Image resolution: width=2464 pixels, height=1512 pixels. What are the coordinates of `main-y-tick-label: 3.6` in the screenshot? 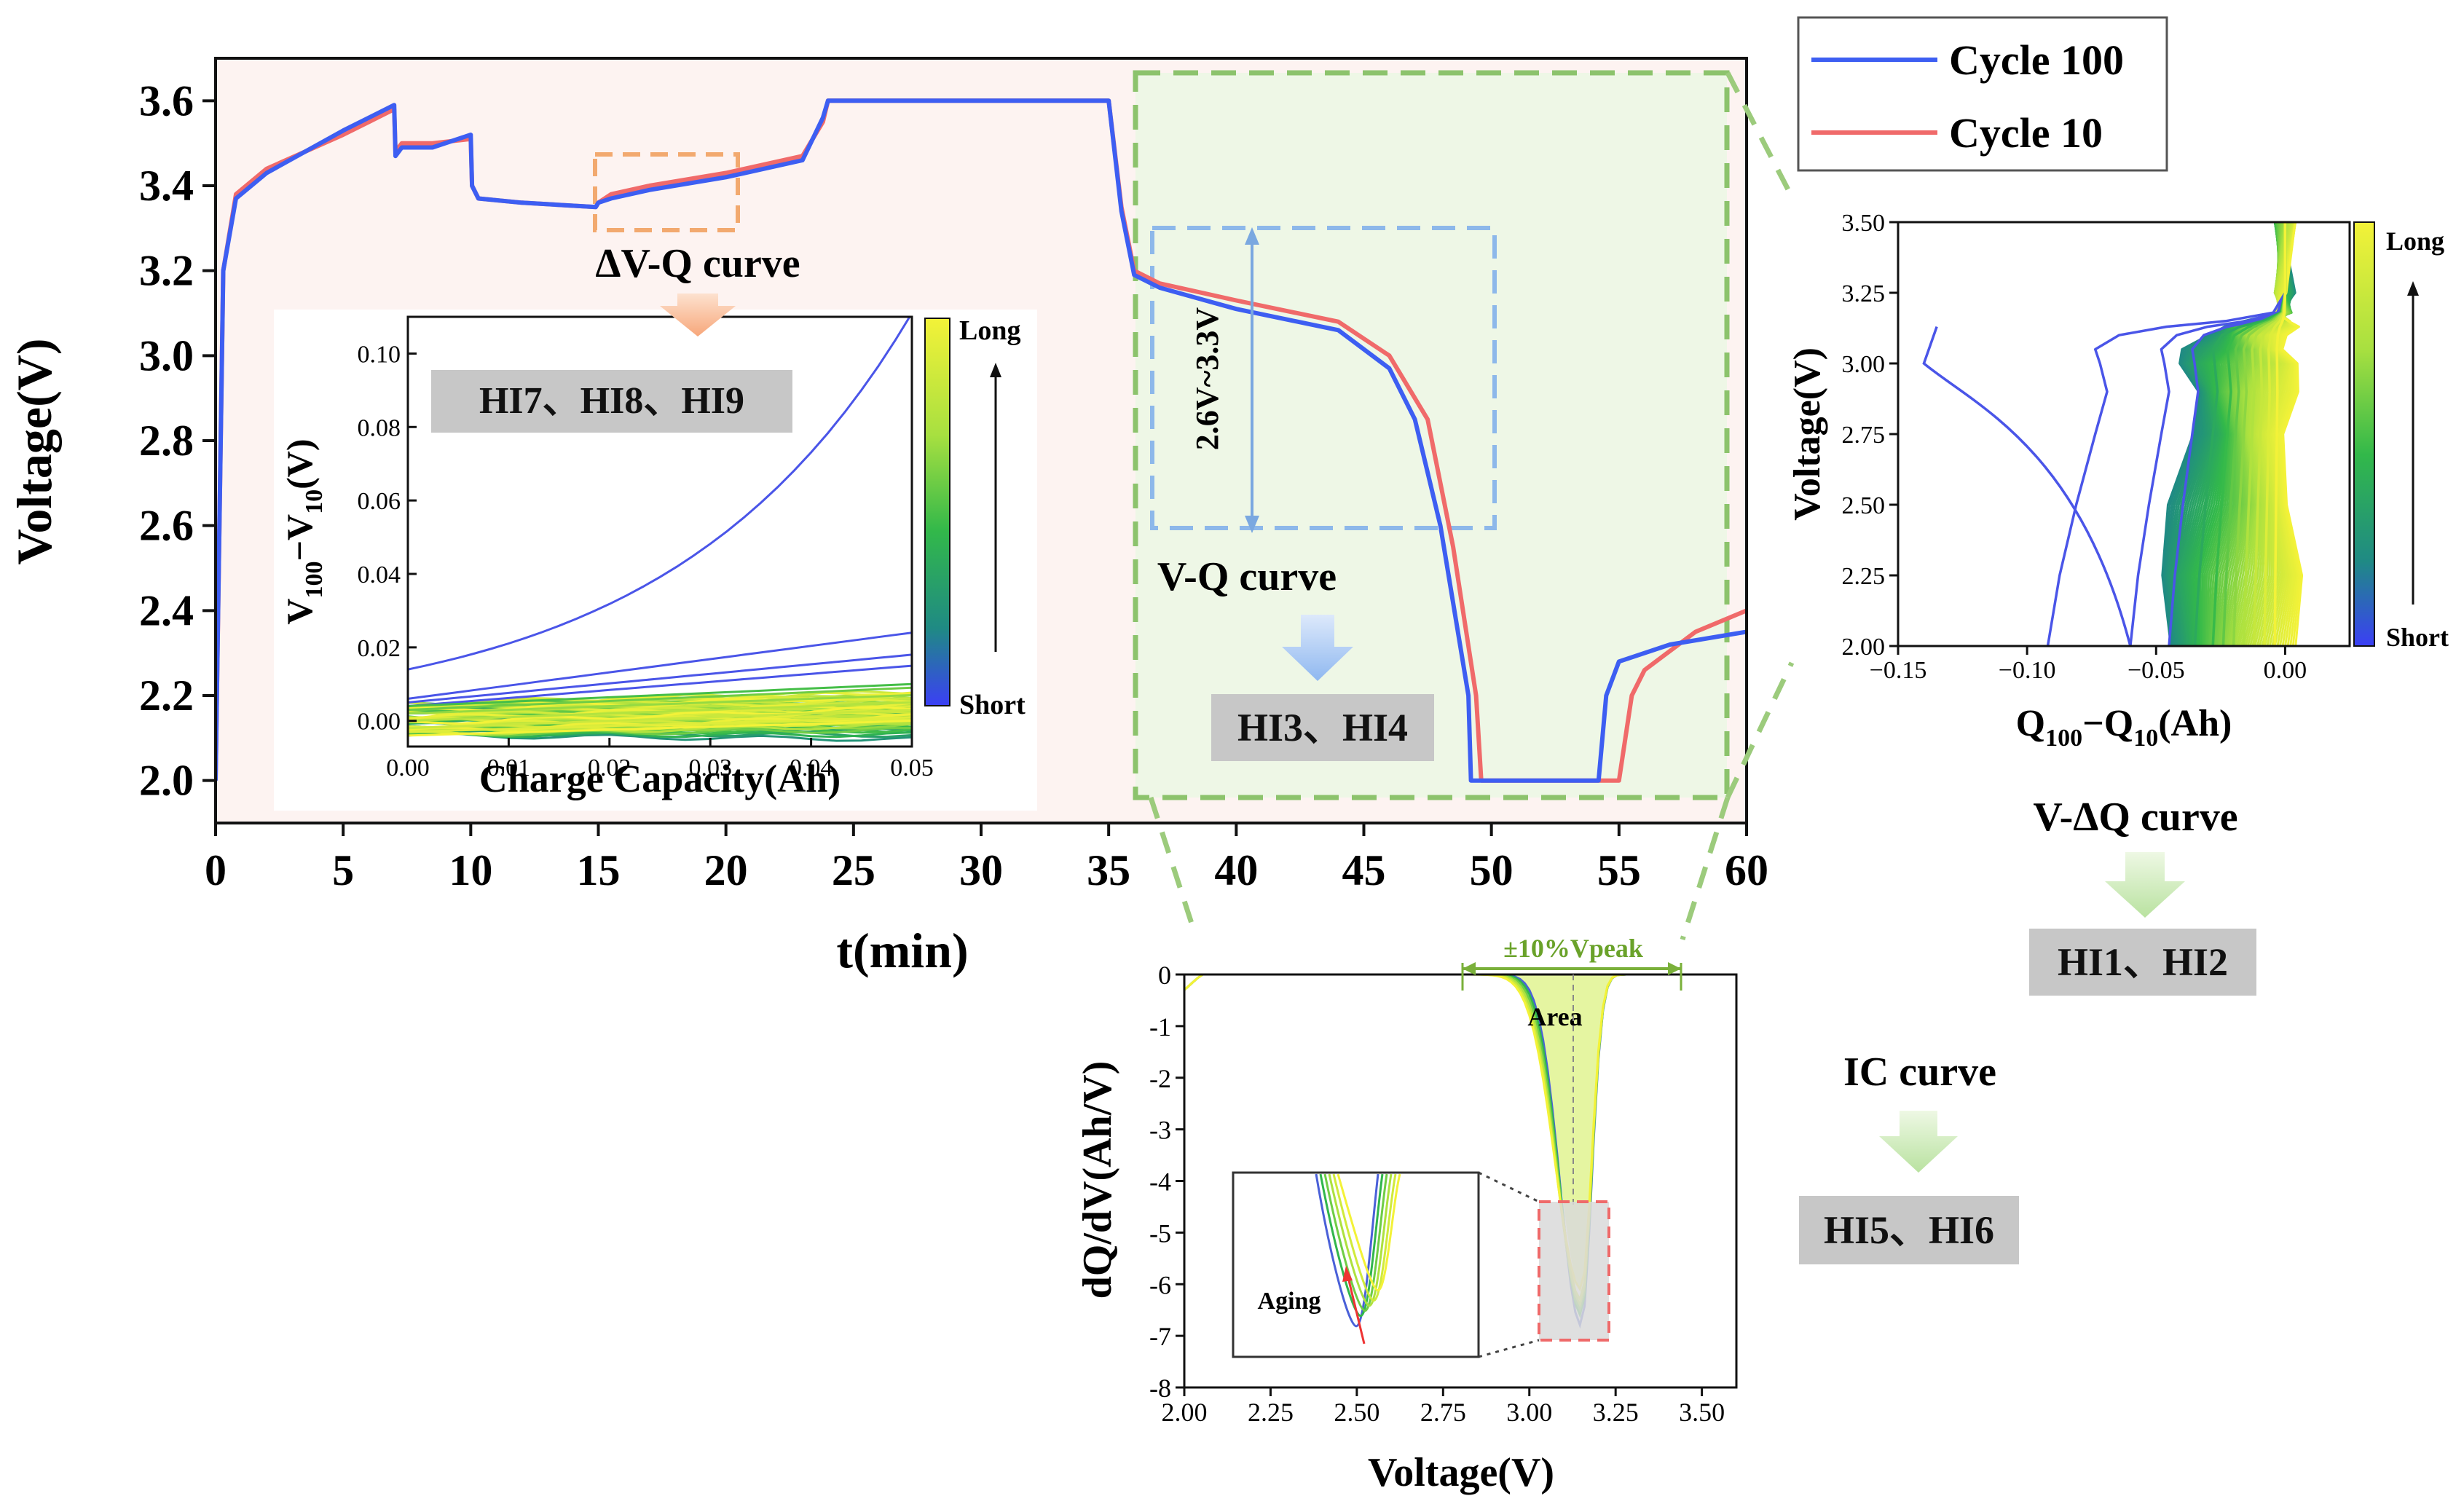 It's located at (166, 100).